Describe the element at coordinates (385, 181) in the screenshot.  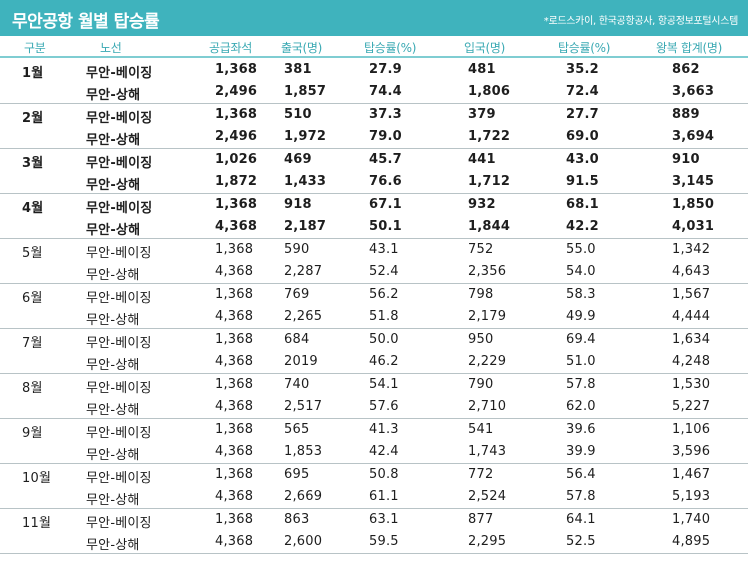
I see `departure-rate-cell: 76.6` at that location.